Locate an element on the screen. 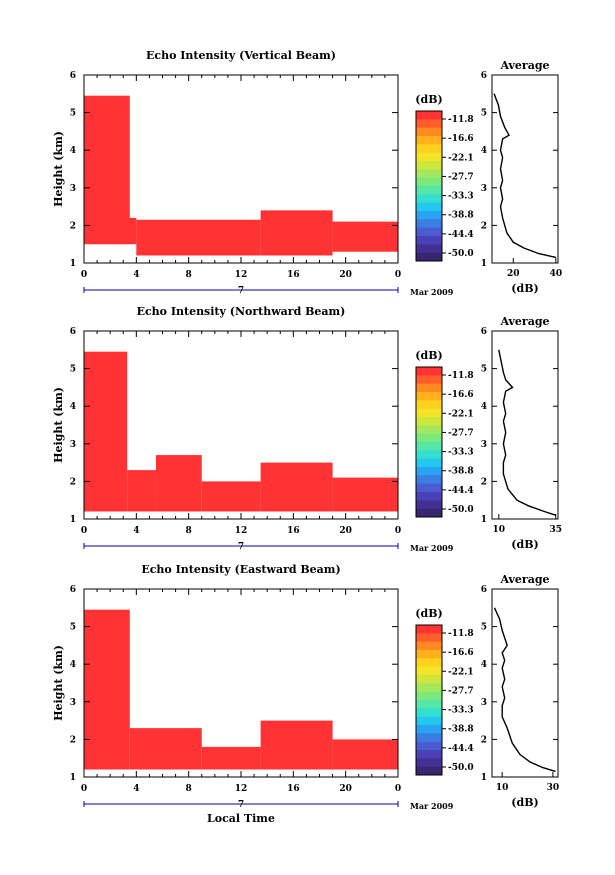 This screenshot has width=615, height=875. chart-title: Echo Intensity (Northward Beam) is located at coordinates (241, 311).